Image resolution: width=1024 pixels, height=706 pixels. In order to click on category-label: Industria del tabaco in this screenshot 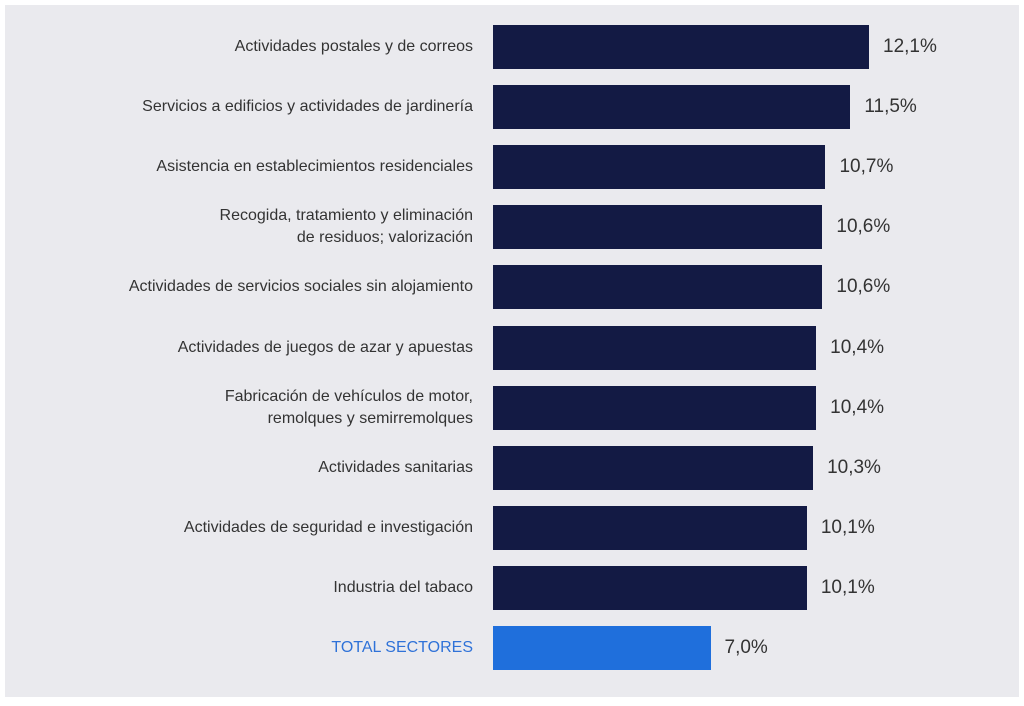, I will do `click(403, 587)`.